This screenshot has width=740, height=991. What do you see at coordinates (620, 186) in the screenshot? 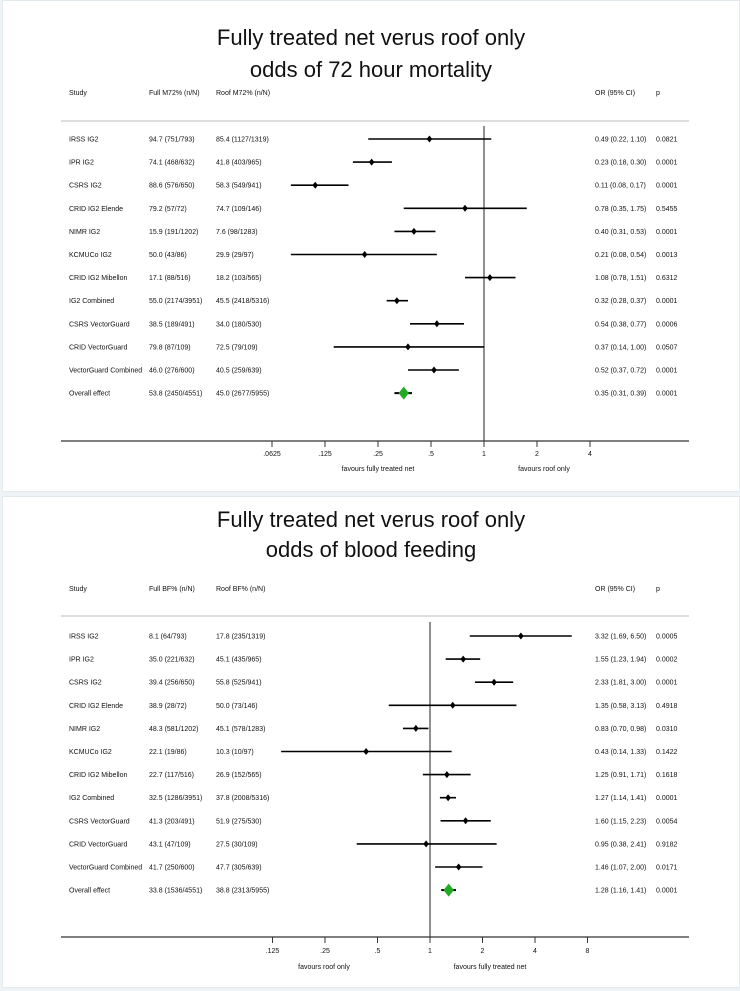
I see `odds-ratio-ci: 0.11 (0.08, 0.17)` at bounding box center [620, 186].